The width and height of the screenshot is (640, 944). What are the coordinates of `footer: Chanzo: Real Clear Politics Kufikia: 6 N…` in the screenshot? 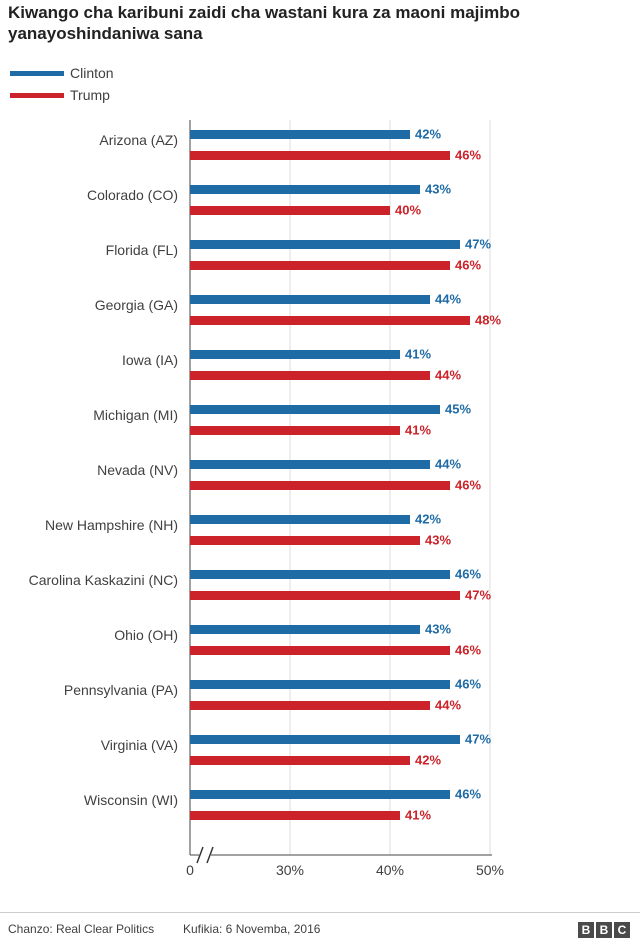 It's located at (320, 928).